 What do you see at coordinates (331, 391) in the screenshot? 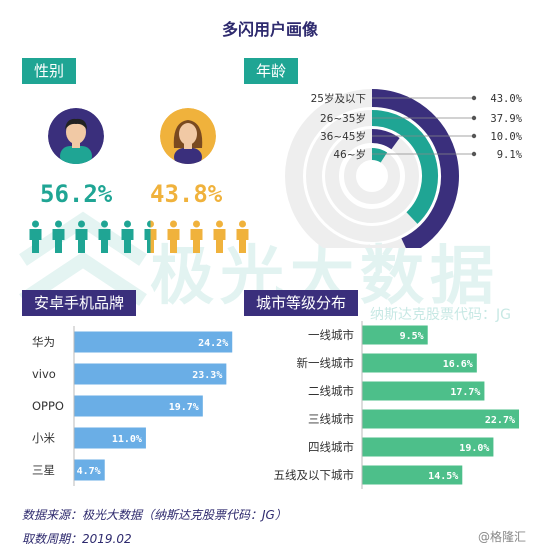
I see `bar-category-label: 二线城市` at bounding box center [331, 391].